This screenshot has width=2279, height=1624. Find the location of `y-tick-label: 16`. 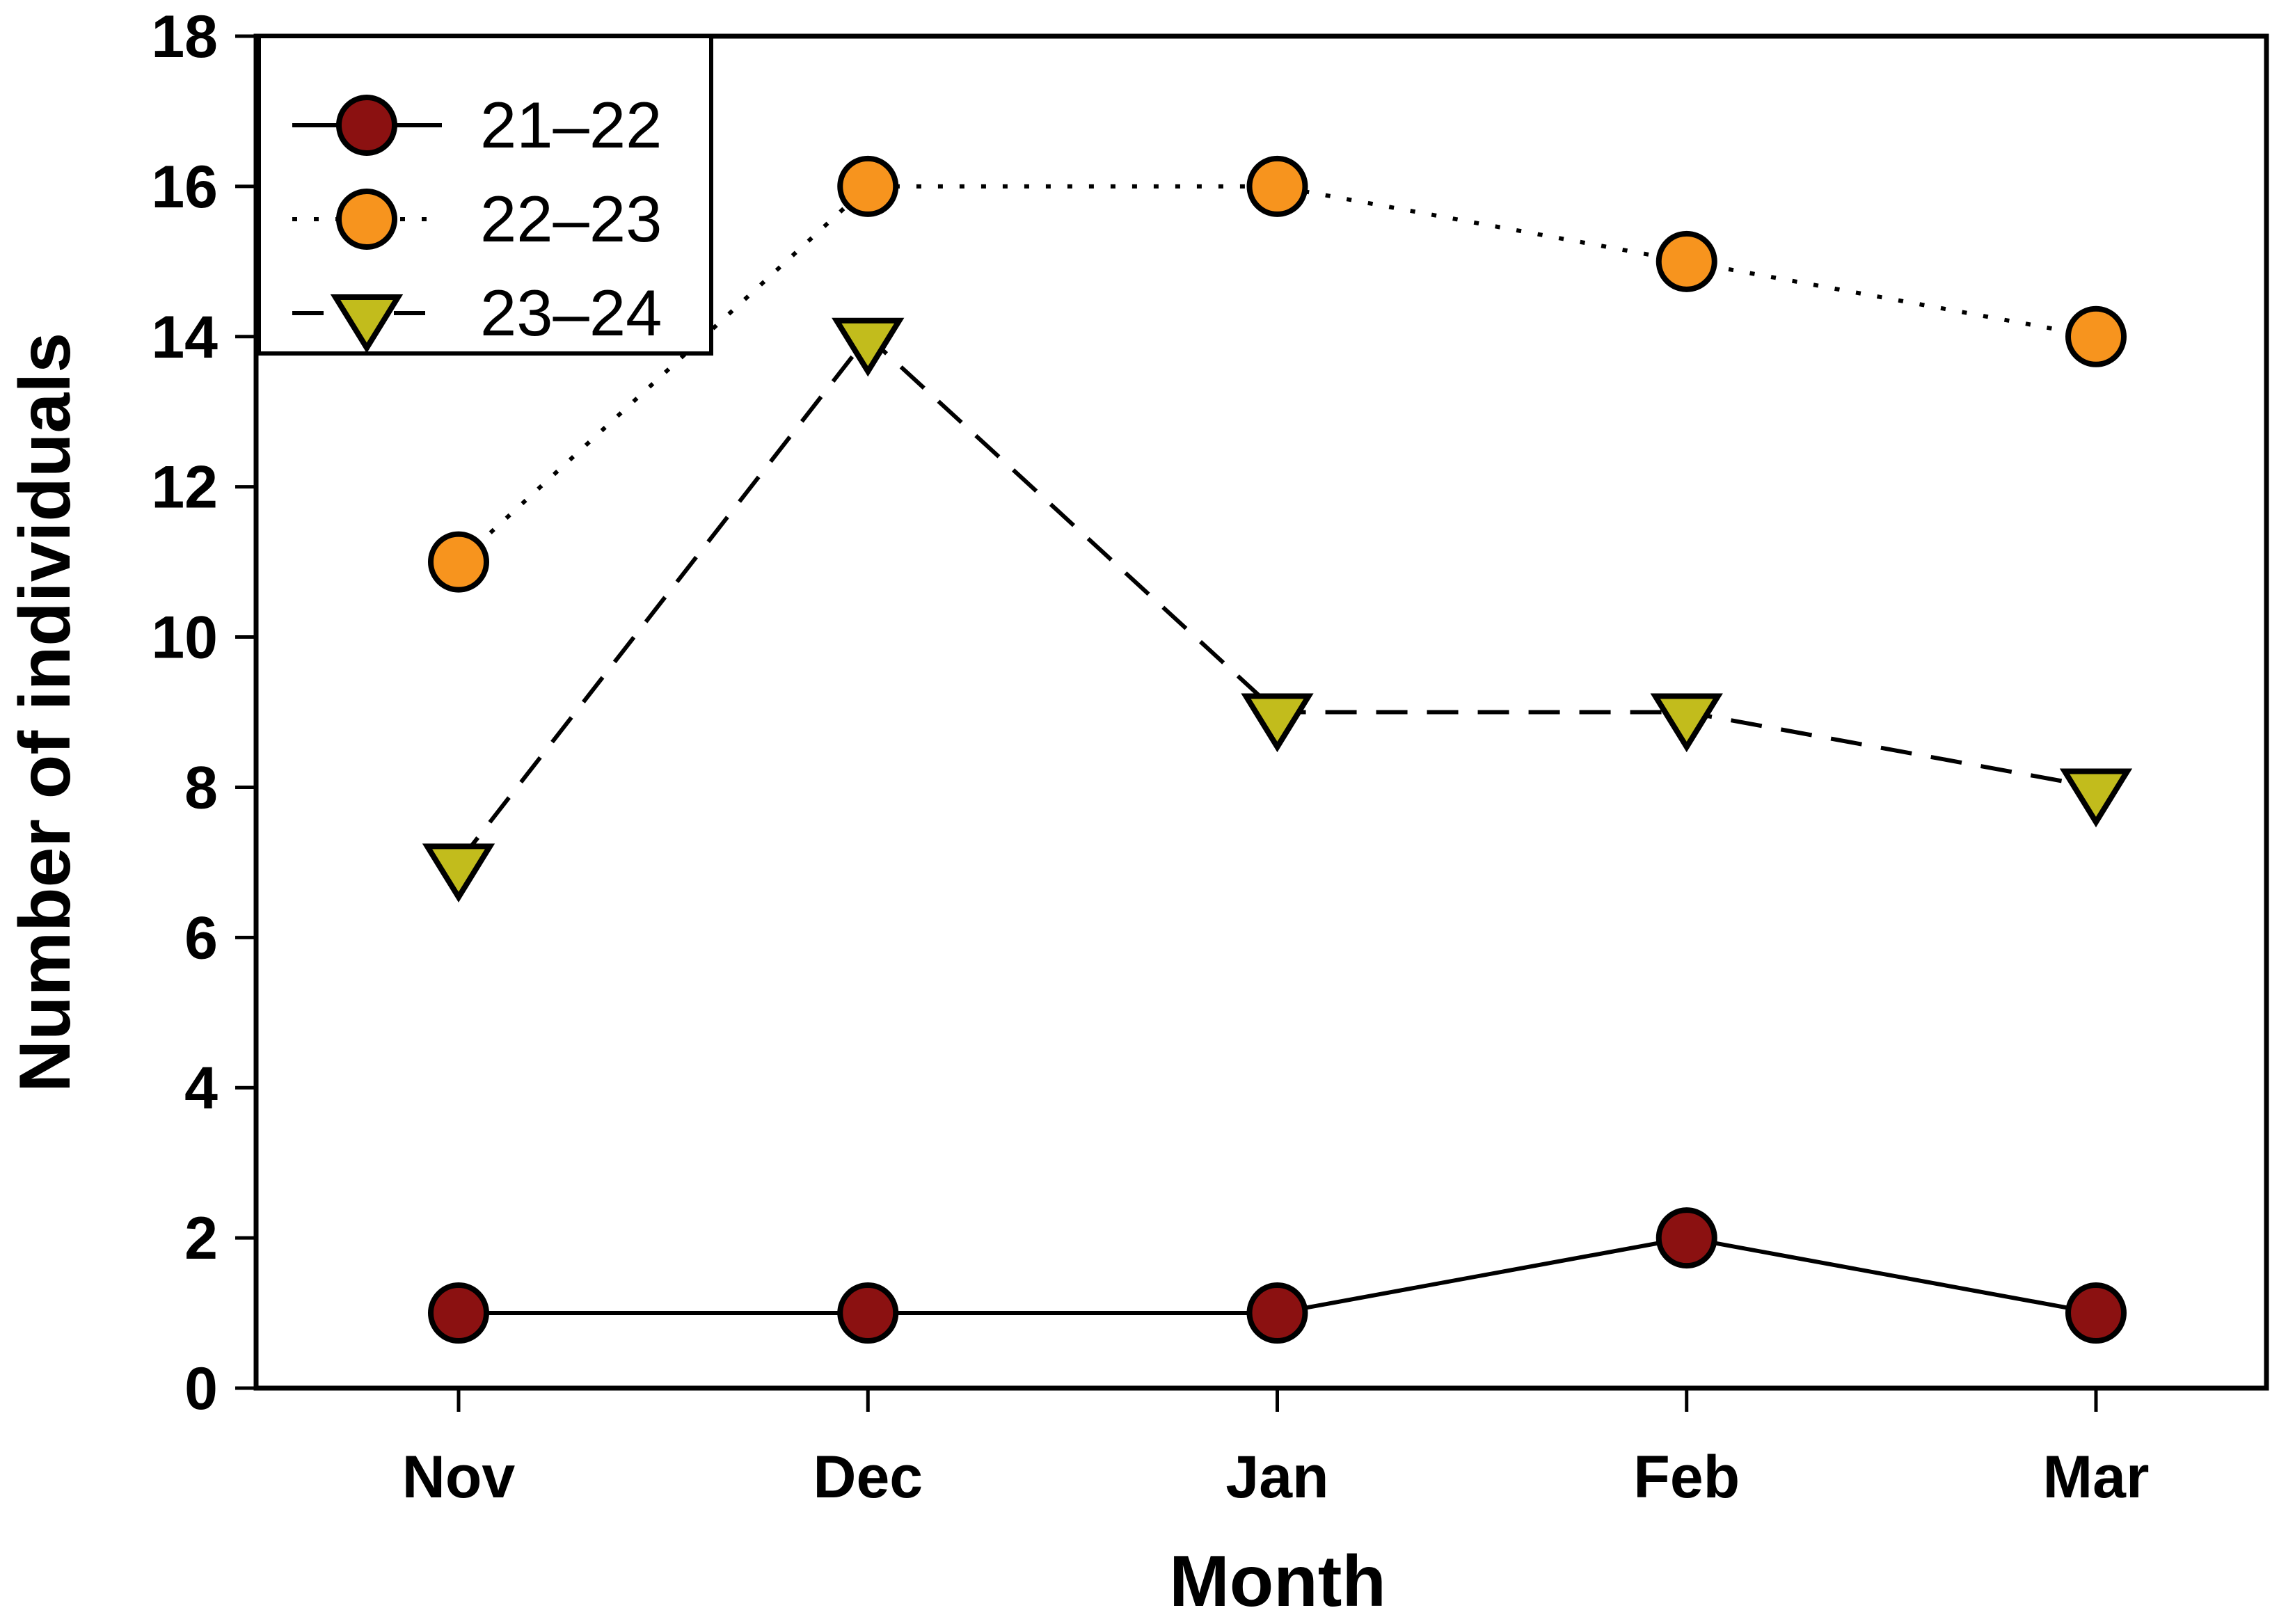

y-tick-label: 16 is located at coordinates (184, 187).